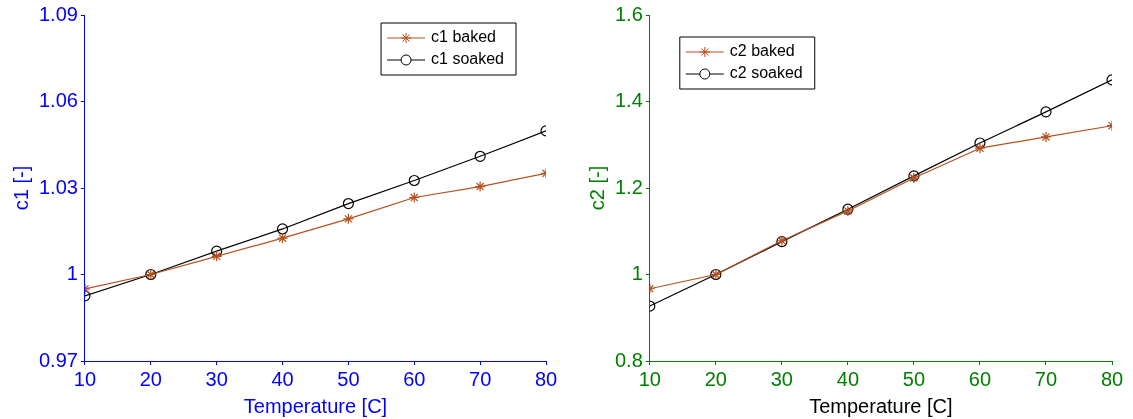 This screenshot has height=419, width=1133. I want to click on y-tick-label: 1.4, so click(628, 100).